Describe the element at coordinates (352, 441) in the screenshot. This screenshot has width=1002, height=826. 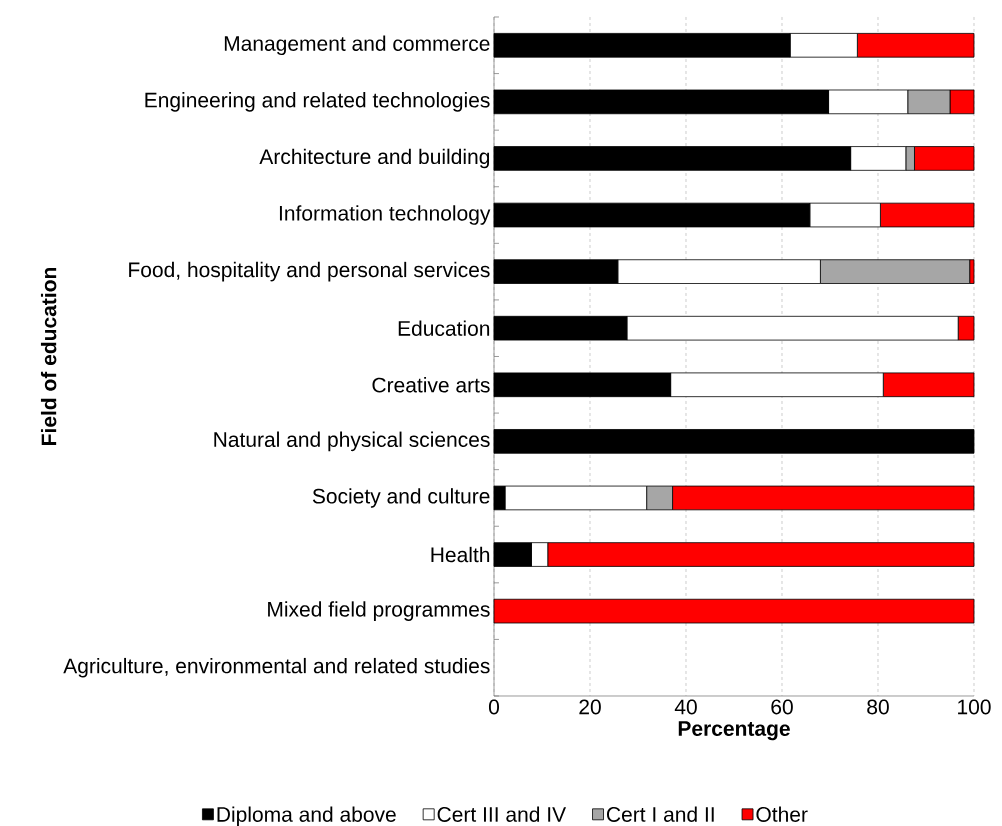
I see `y-tick-label: Natural and physical sciences` at that location.